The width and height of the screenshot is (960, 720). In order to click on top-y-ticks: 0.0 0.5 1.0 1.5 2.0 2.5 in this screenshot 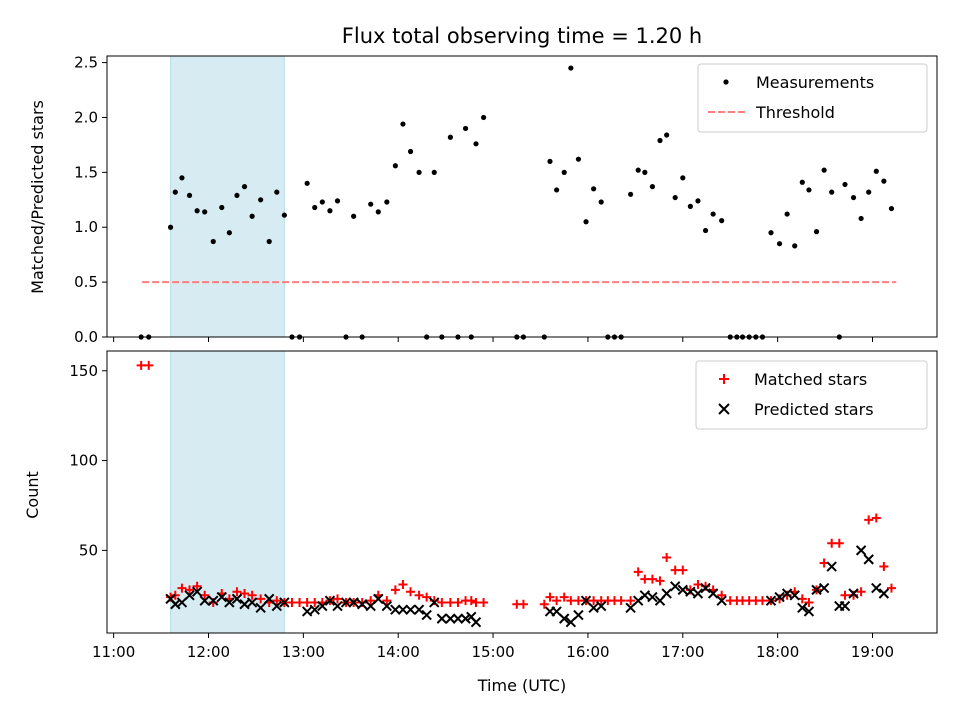, I will do `click(90, 200)`.